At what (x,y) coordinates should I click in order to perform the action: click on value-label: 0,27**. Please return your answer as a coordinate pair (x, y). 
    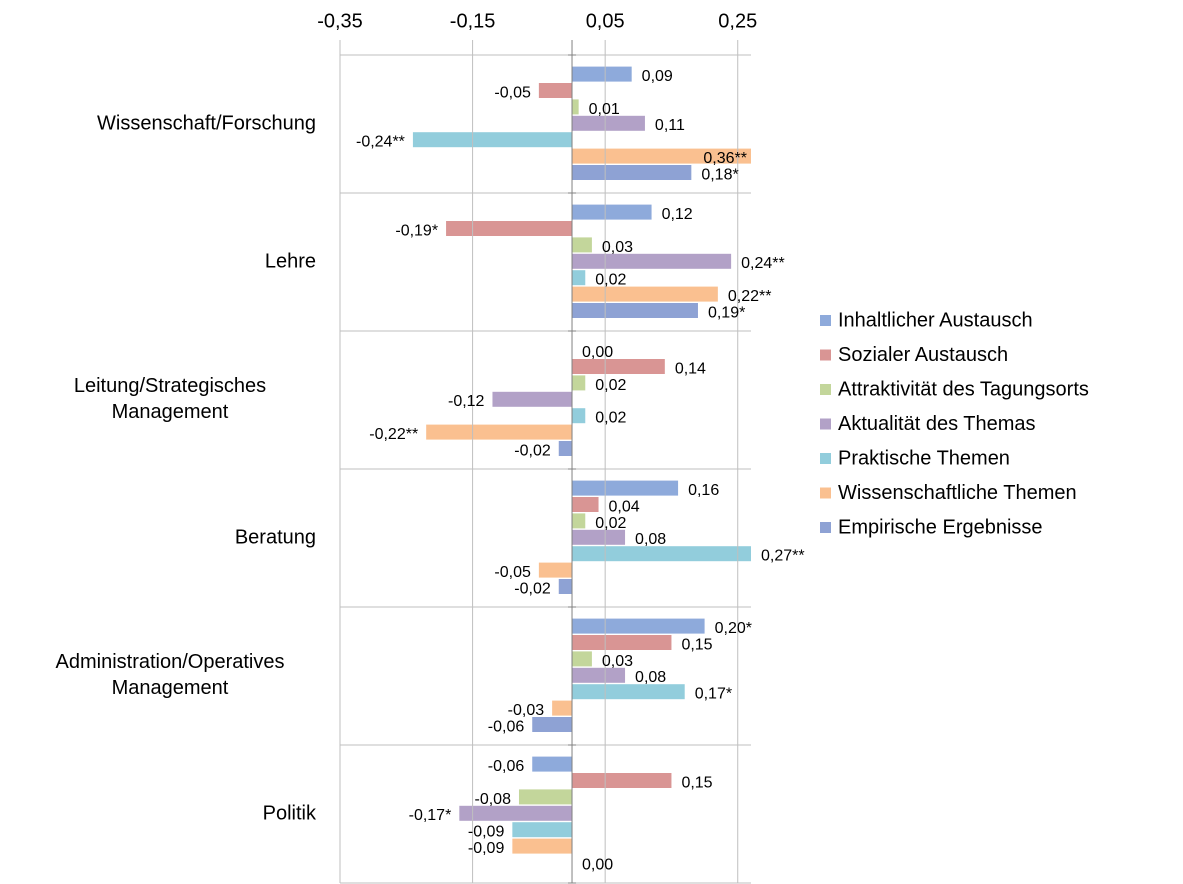
    Looking at the image, I should click on (783, 556).